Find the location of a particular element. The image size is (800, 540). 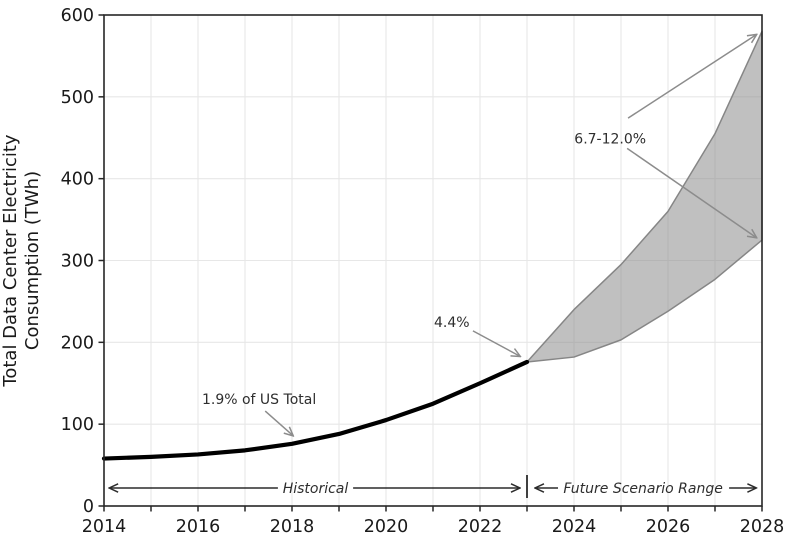

y-axis: 0 100 200 300 400 500 600 is located at coordinates (82, 261).